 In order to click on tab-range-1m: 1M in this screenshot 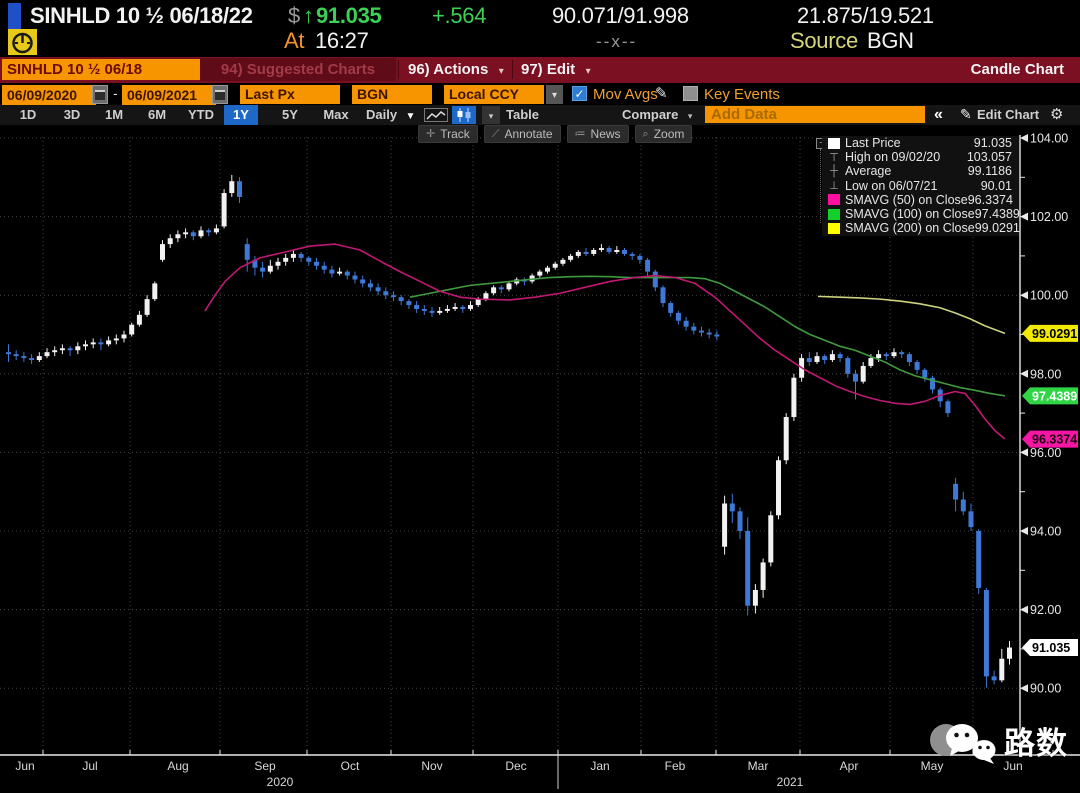, I will do `click(114, 114)`.